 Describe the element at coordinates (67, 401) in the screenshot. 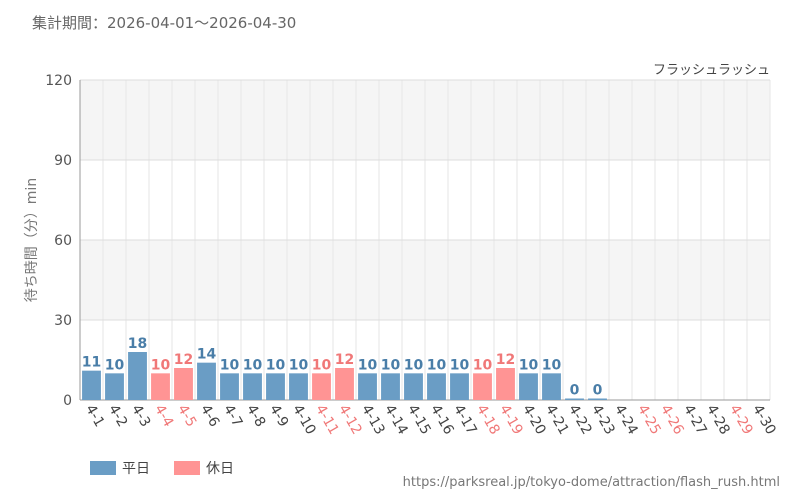

I see `y-tick-label: 0` at that location.